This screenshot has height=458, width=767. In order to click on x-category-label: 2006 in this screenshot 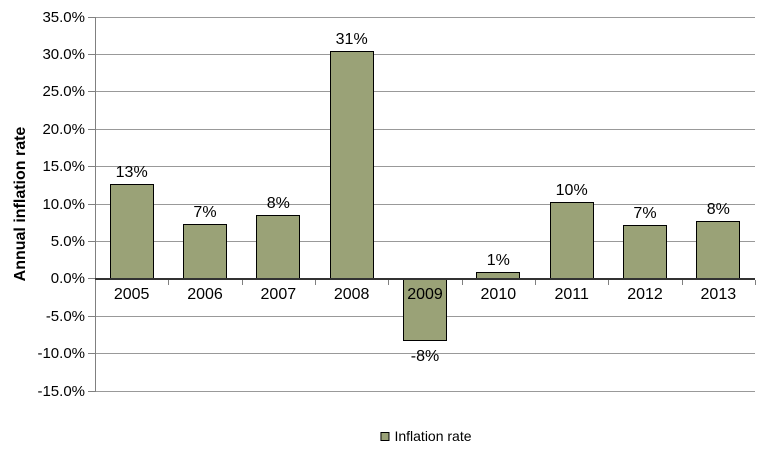, I will do `click(205, 294)`.